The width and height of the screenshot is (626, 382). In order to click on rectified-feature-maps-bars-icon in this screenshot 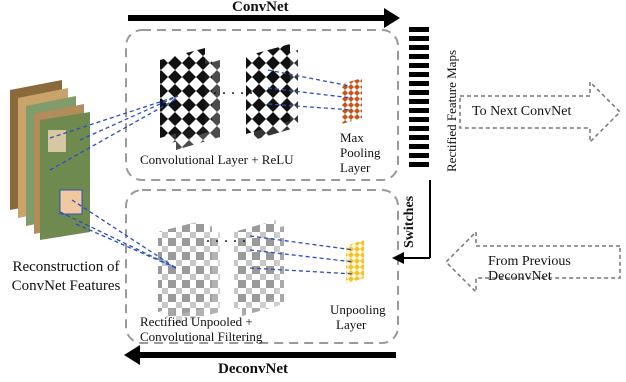, I will do `click(419, 97)`.